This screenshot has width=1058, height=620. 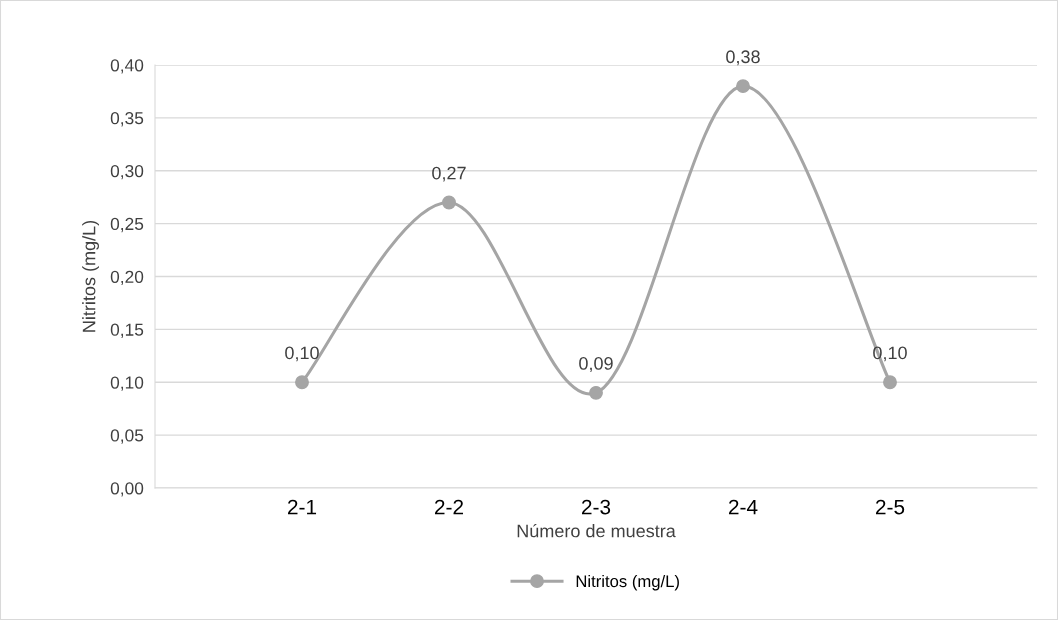 What do you see at coordinates (127, 383) in the screenshot?
I see `y-tick-label: 0,10` at bounding box center [127, 383].